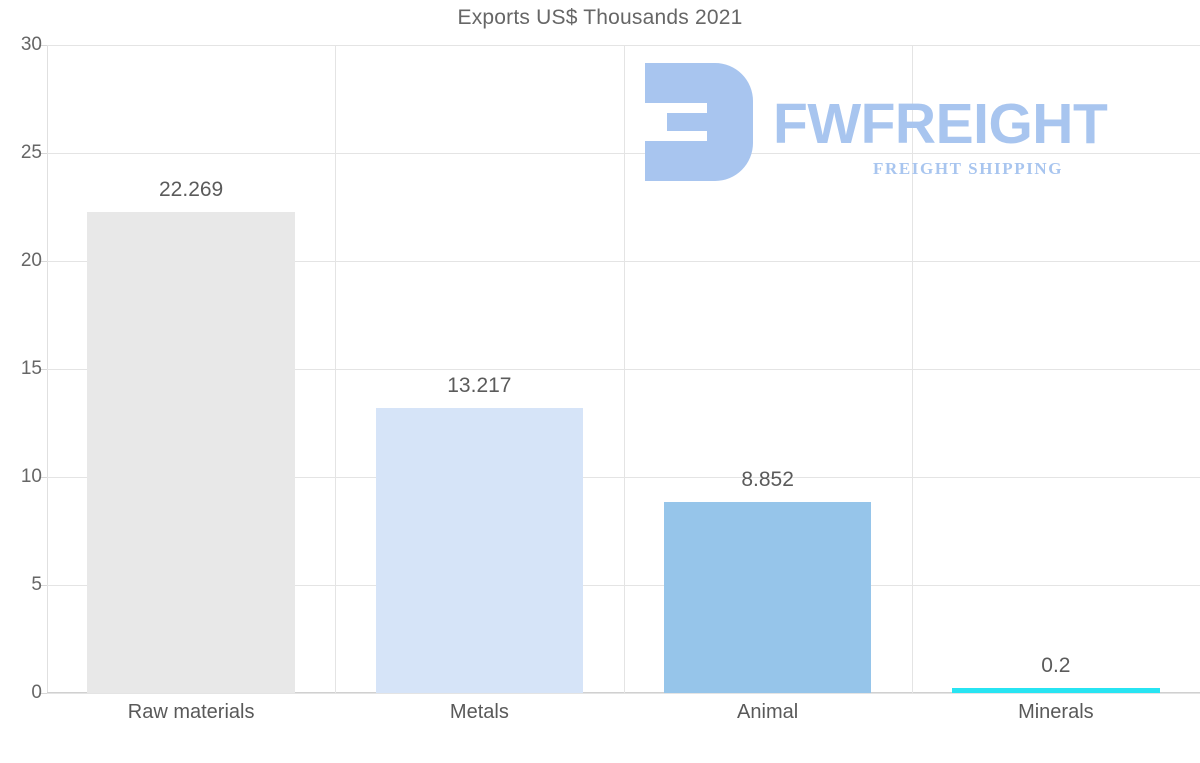  Describe the element at coordinates (31, 44) in the screenshot. I see `y-axis-tick-label: 30` at that location.